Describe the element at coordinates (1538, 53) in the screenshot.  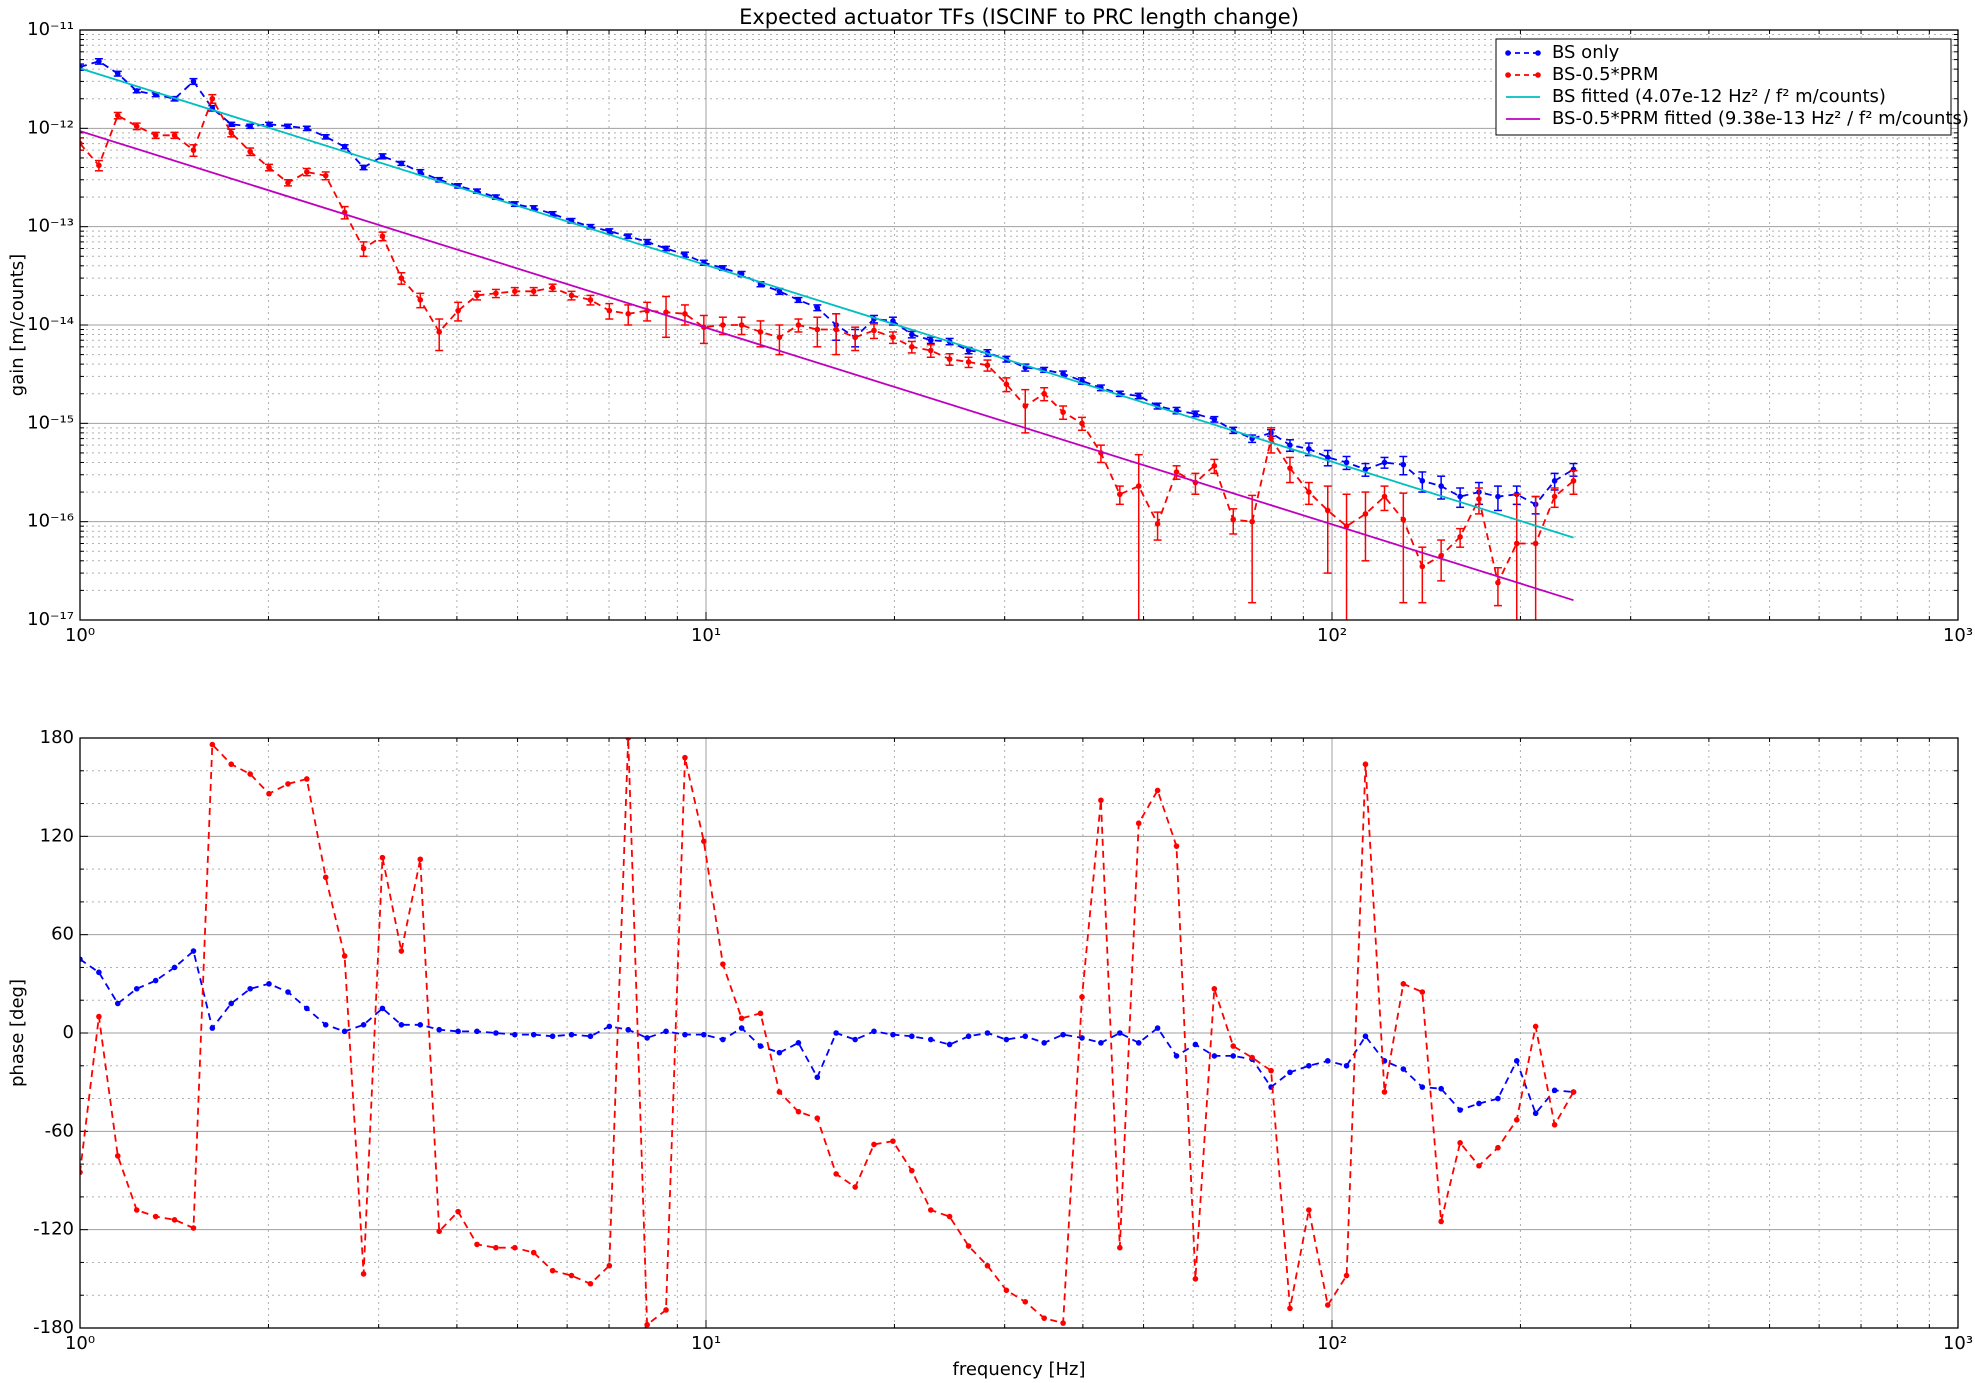
I see `legend-marker` at that location.